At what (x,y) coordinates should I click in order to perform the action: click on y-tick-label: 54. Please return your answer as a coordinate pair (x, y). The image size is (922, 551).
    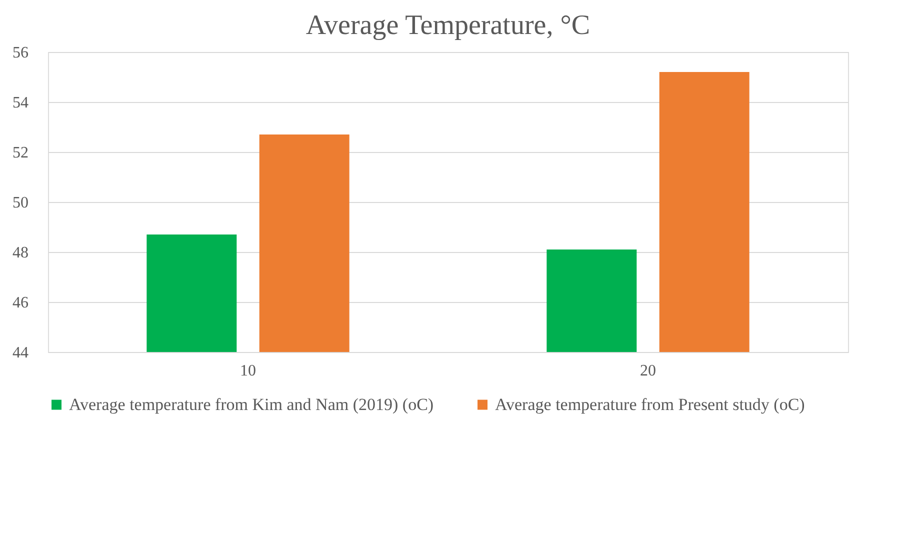
    Looking at the image, I should click on (20, 103).